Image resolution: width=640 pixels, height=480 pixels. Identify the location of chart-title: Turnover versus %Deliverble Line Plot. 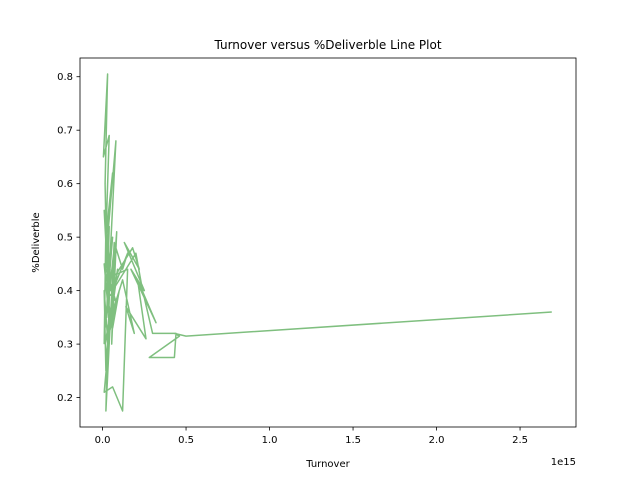
(327, 45).